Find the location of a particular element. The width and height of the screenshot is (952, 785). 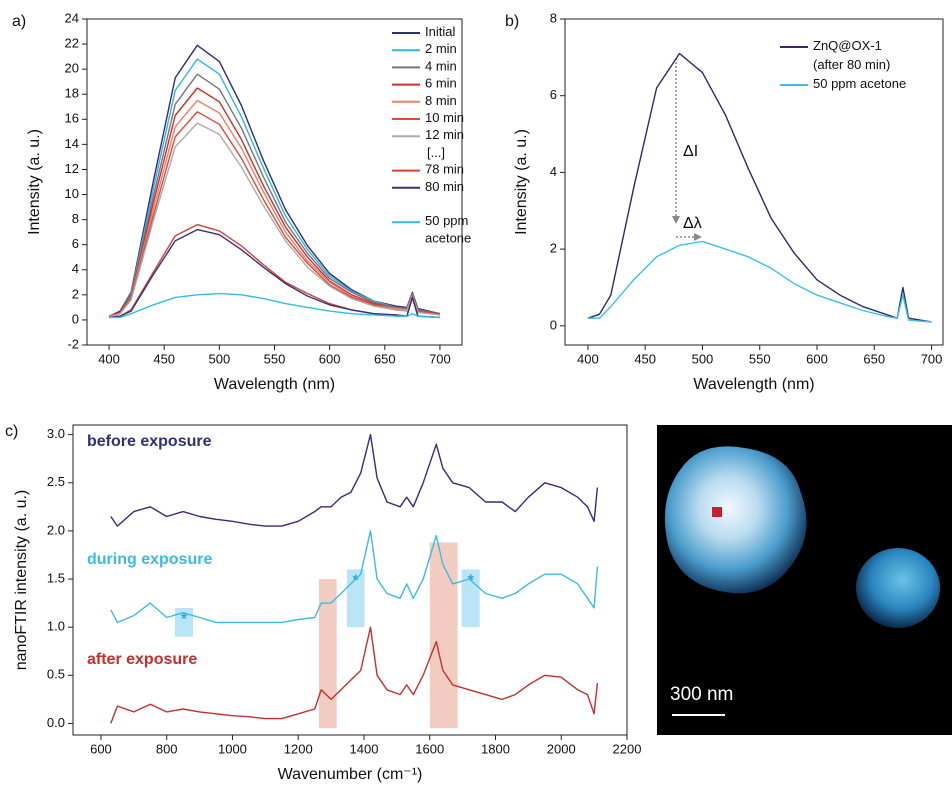

y-tick-label: -2 is located at coordinates (73, 343).